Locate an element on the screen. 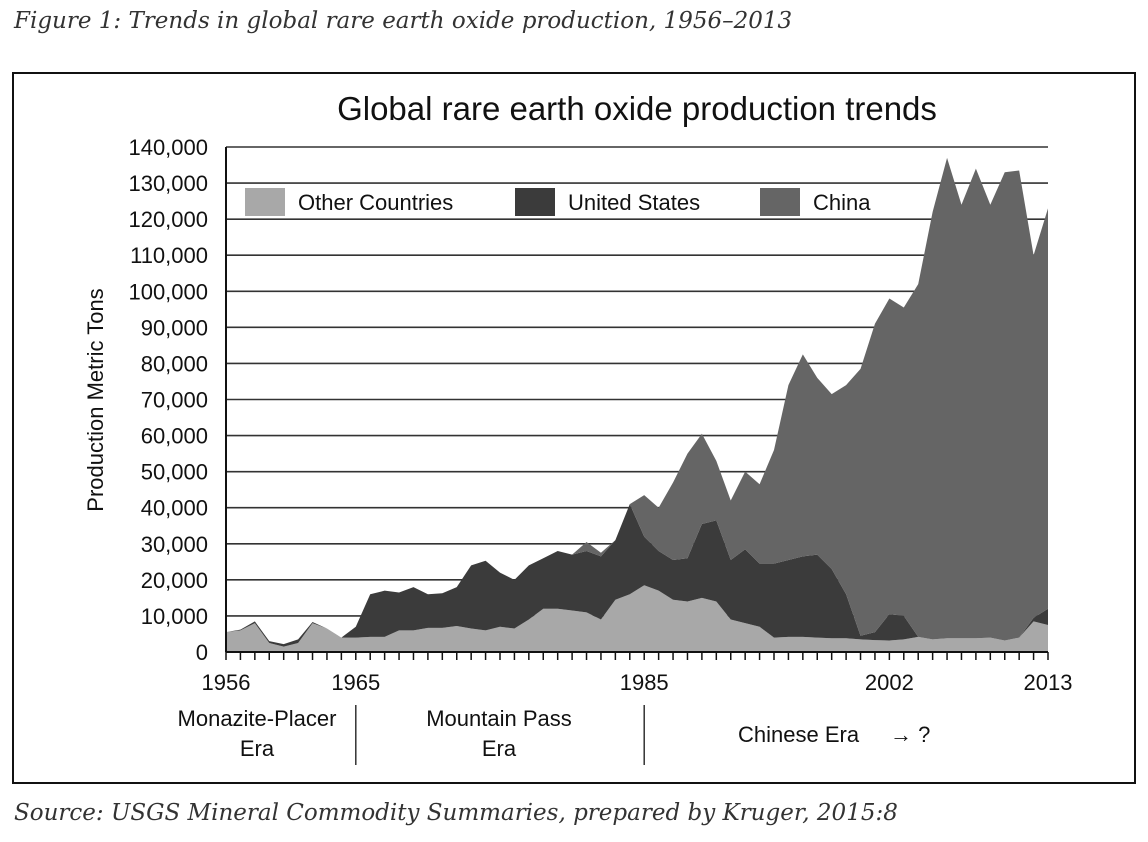 The image size is (1148, 842). era-label: Chinese Era is located at coordinates (799, 734).